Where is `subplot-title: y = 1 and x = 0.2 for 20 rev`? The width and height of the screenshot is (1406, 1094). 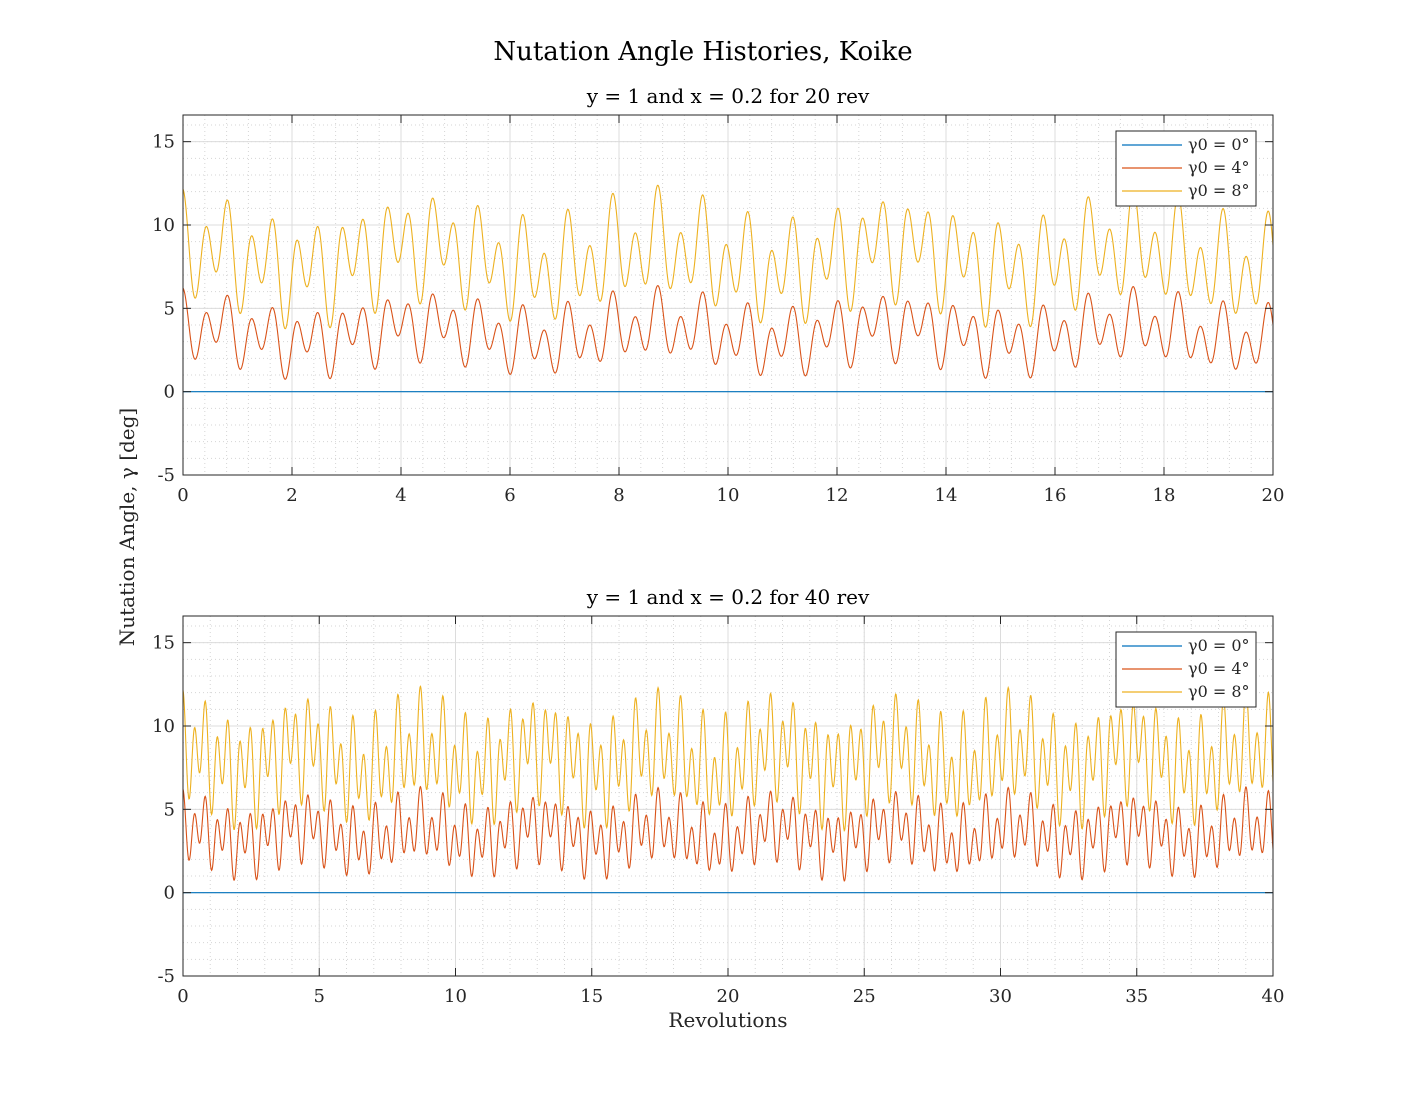 subplot-title: y = 1 and x = 0.2 for 20 rev is located at coordinates (728, 96).